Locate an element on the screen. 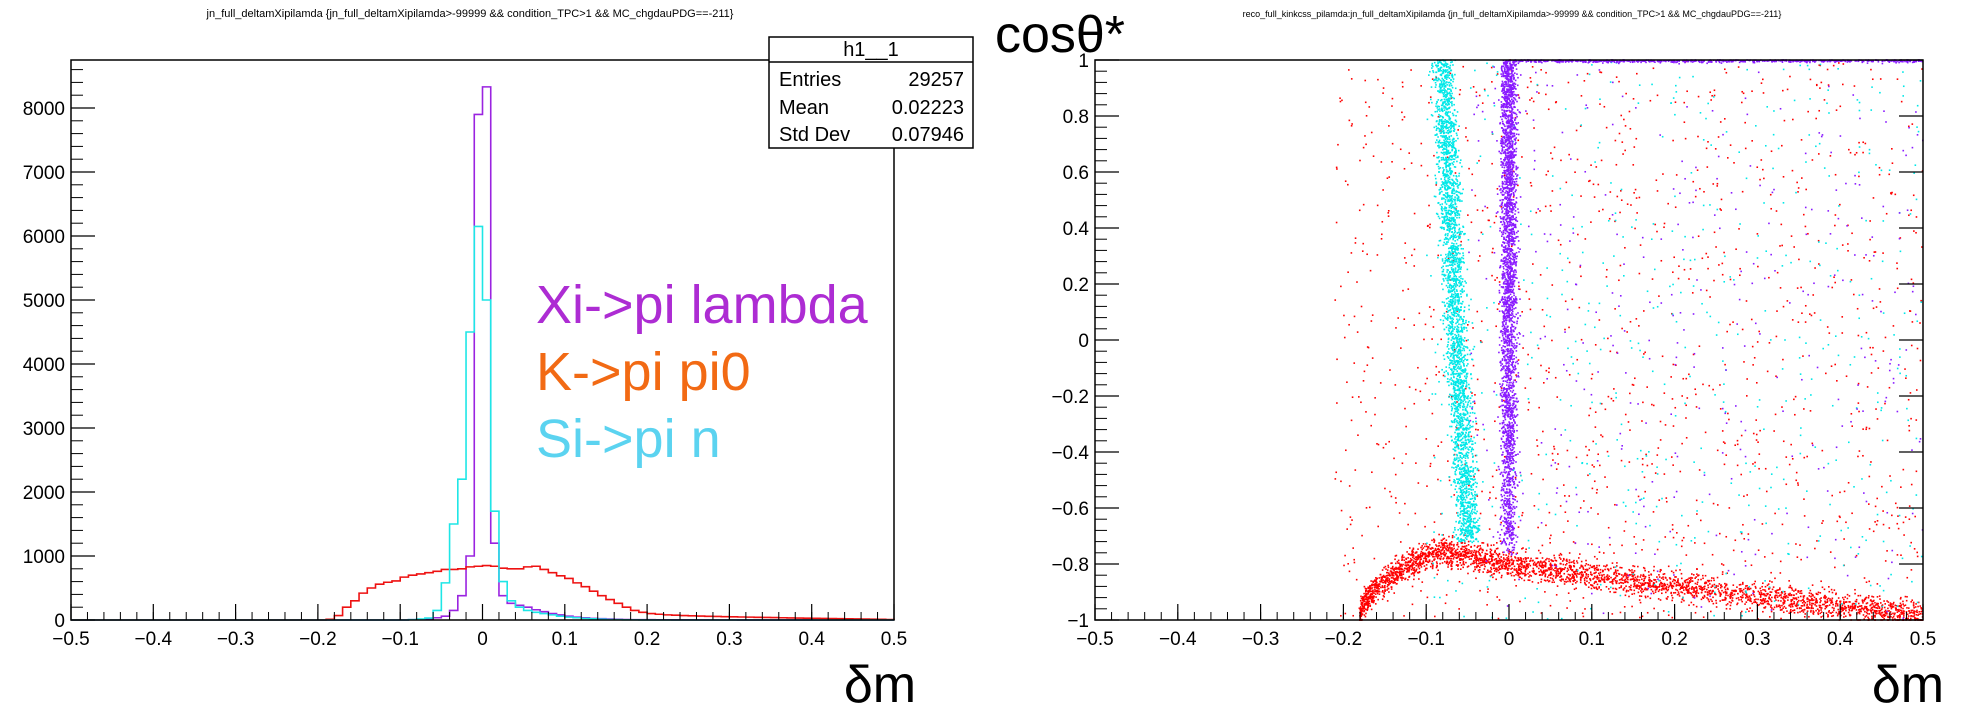  histogram-x-tick-label: 0 is located at coordinates (482, 639).